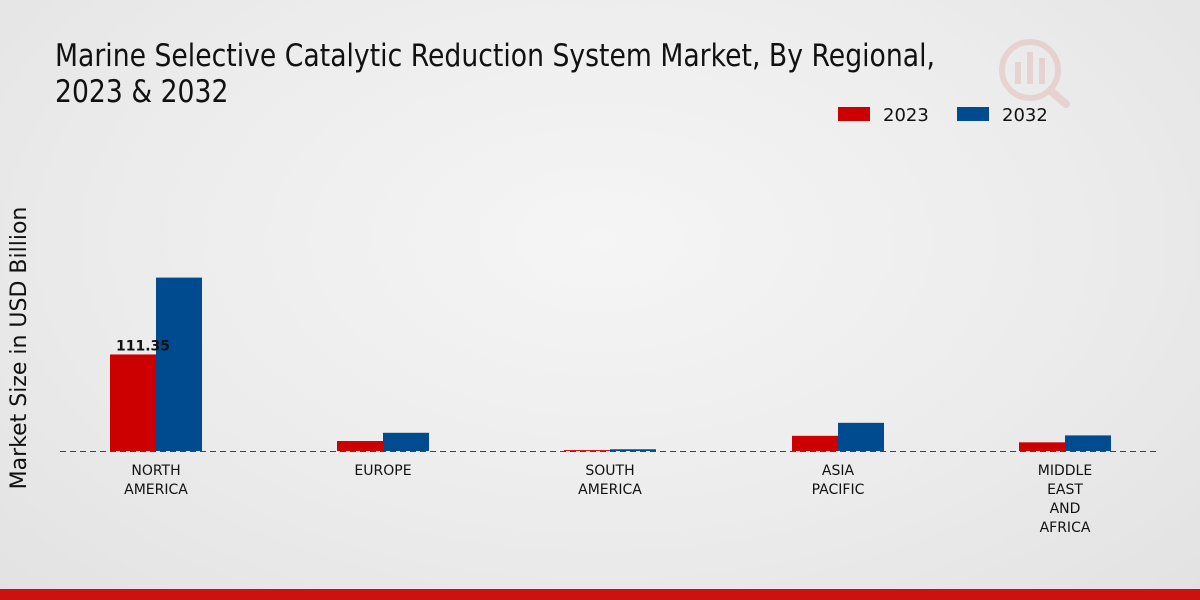 The width and height of the screenshot is (1200, 600). What do you see at coordinates (854, 114) in the screenshot?
I see `legend-swatch-2023` at bounding box center [854, 114].